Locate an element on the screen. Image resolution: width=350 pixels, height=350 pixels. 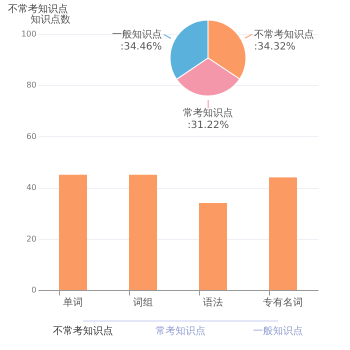
y-axis-title: 知识点数 is located at coordinates (50, 20).